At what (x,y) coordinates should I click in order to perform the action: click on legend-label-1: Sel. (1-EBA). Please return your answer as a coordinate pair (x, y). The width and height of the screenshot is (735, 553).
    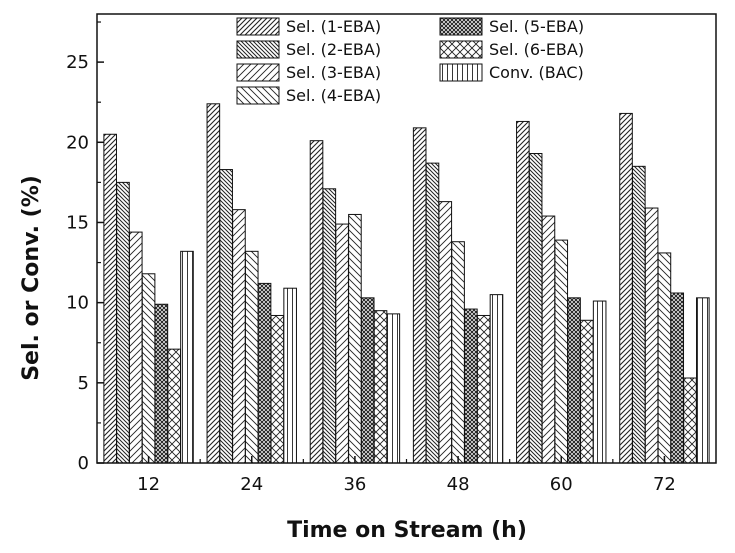
    Looking at the image, I should click on (333, 26).